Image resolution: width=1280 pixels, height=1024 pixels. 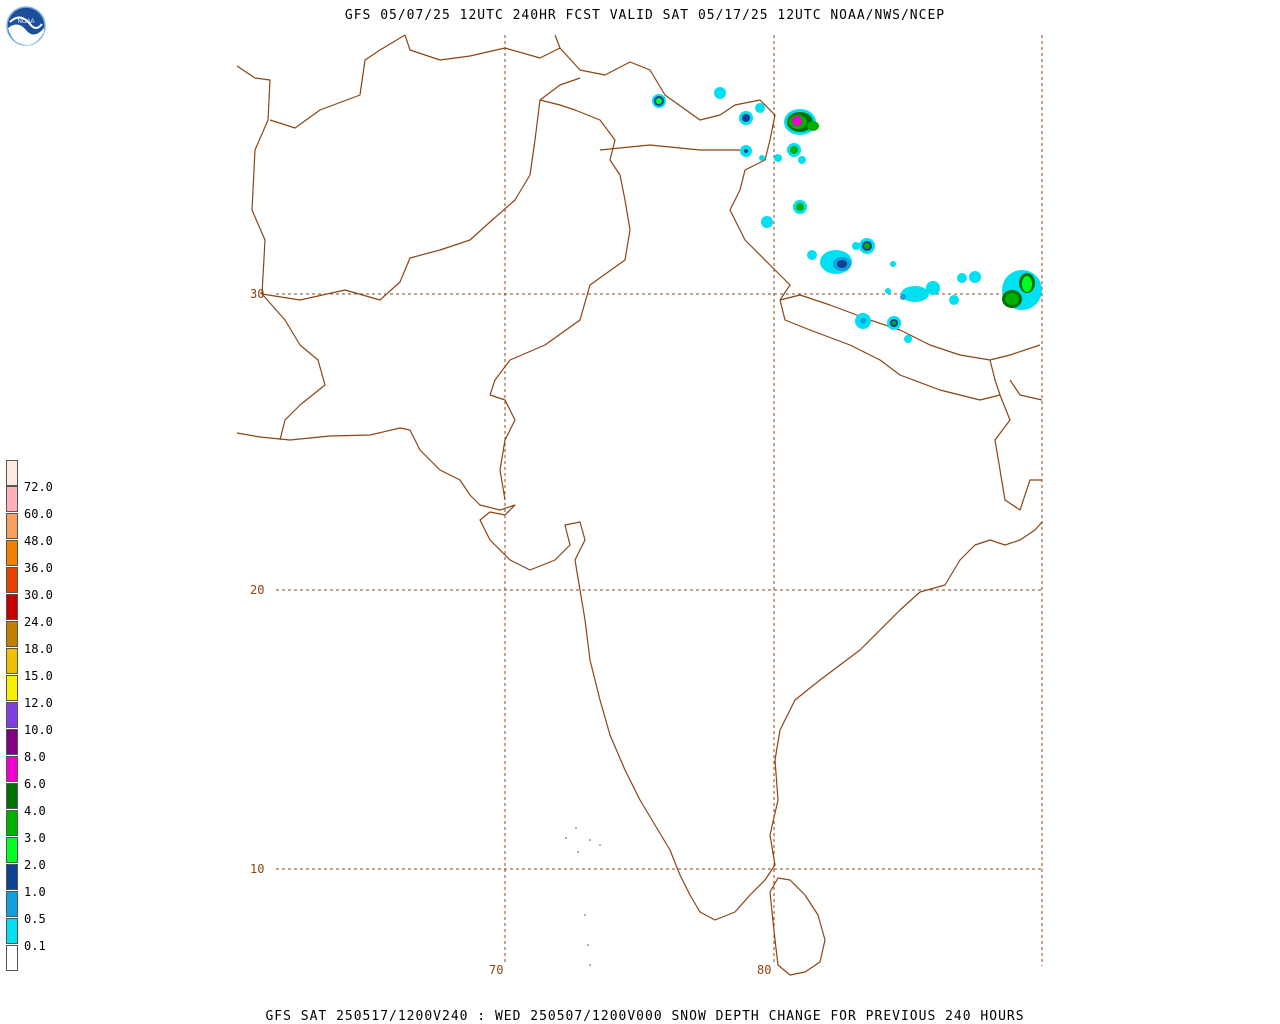 What do you see at coordinates (38, 541) in the screenshot?
I see `legend-label: 48.0` at bounding box center [38, 541].